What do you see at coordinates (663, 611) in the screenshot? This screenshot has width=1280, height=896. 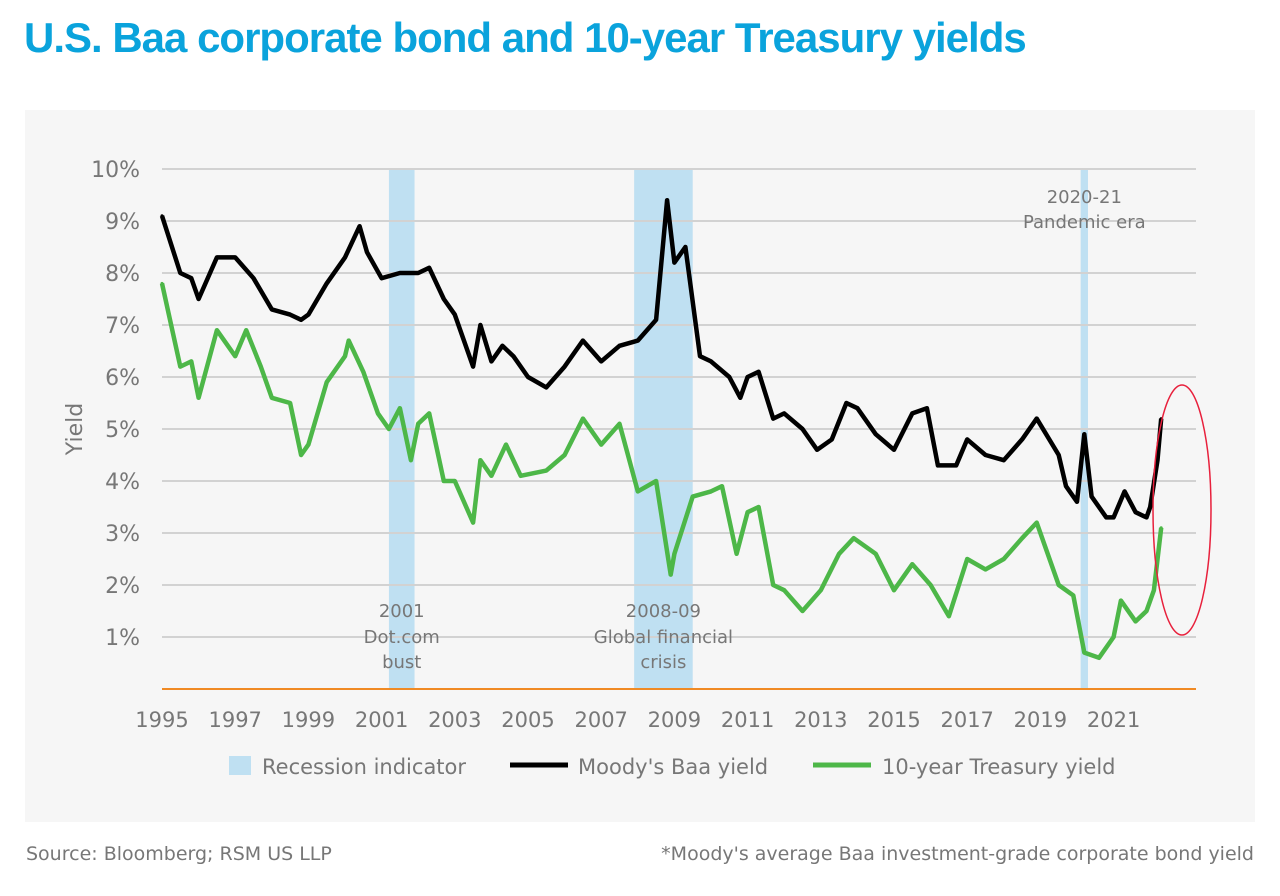 I see `recession-annotation: 2008-09` at bounding box center [663, 611].